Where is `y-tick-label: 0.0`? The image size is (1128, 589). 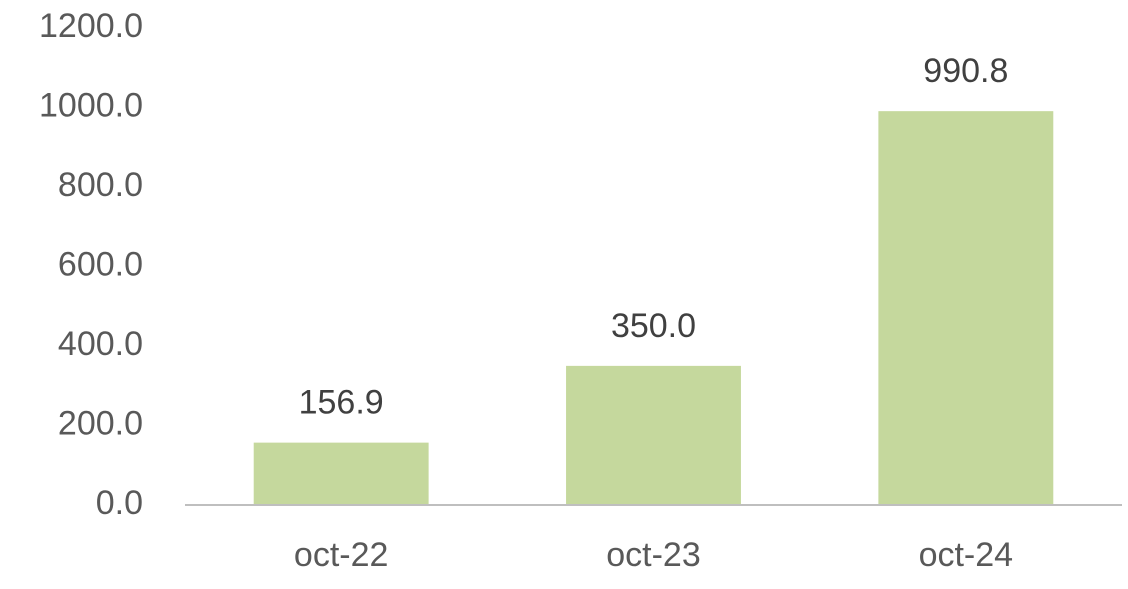
y-tick-label: 0.0 is located at coordinates (119, 503).